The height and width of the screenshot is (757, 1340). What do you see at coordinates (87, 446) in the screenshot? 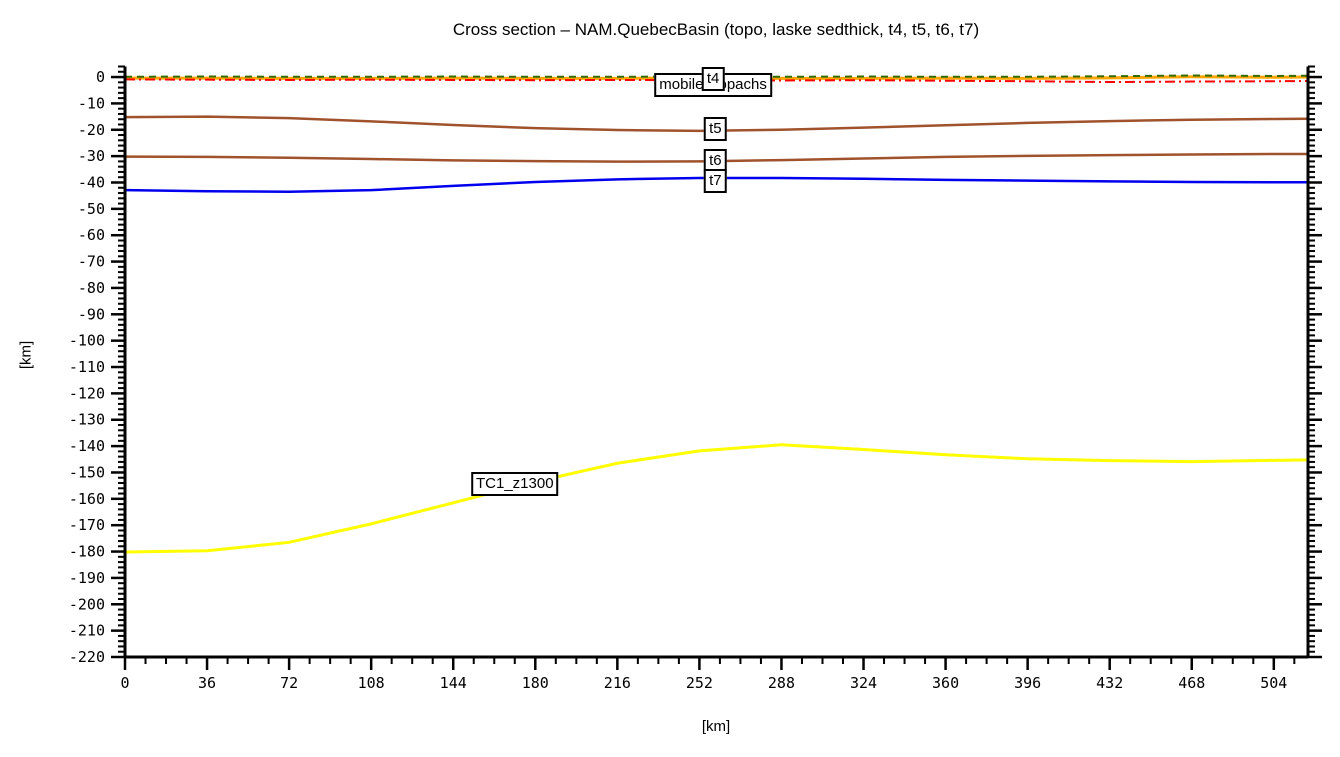
I see `y-tick-label: -140` at bounding box center [87, 446].